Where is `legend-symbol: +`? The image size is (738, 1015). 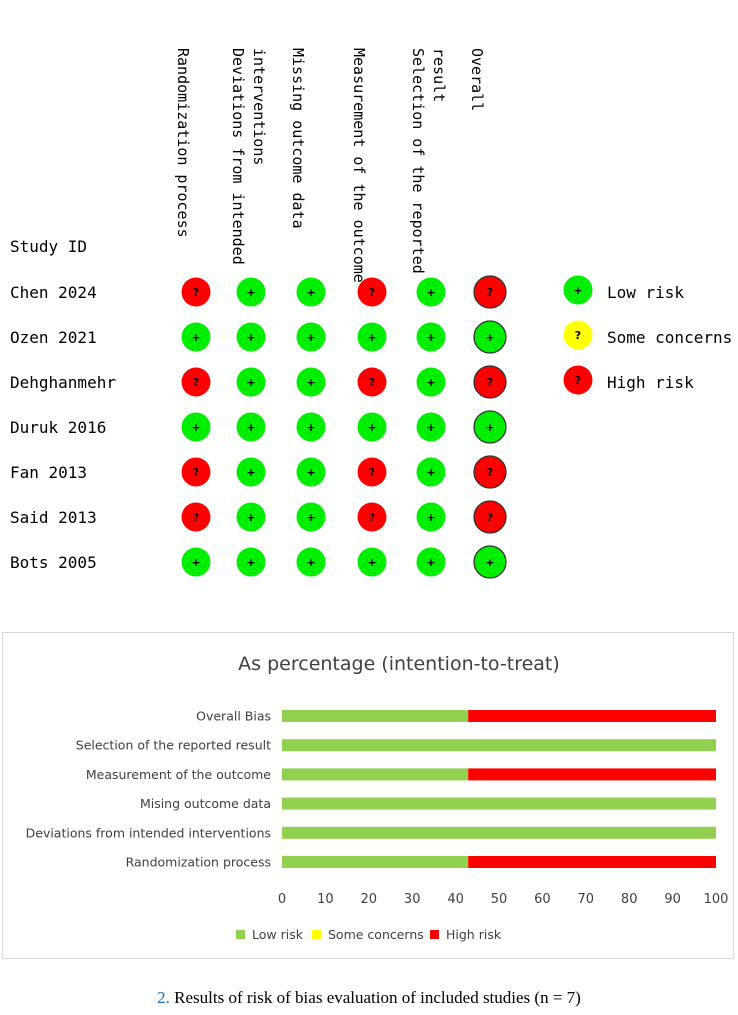
legend-symbol: + is located at coordinates (577, 290).